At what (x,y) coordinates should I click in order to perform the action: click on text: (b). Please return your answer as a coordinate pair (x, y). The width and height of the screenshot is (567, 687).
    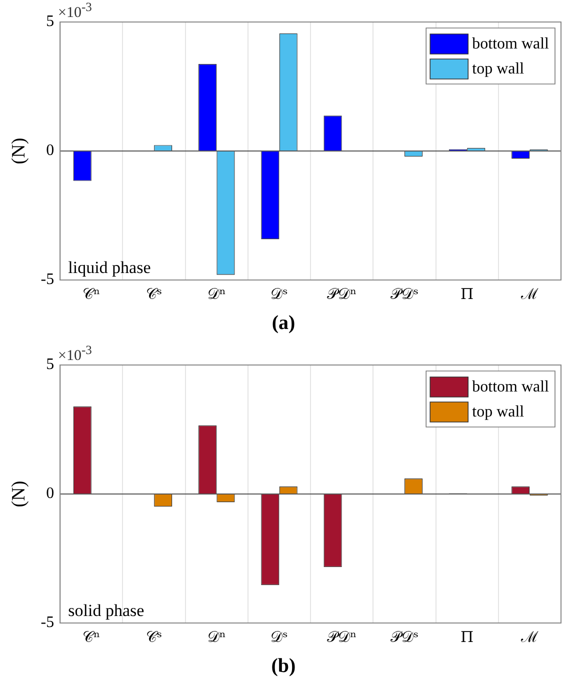
    Looking at the image, I should click on (283, 666).